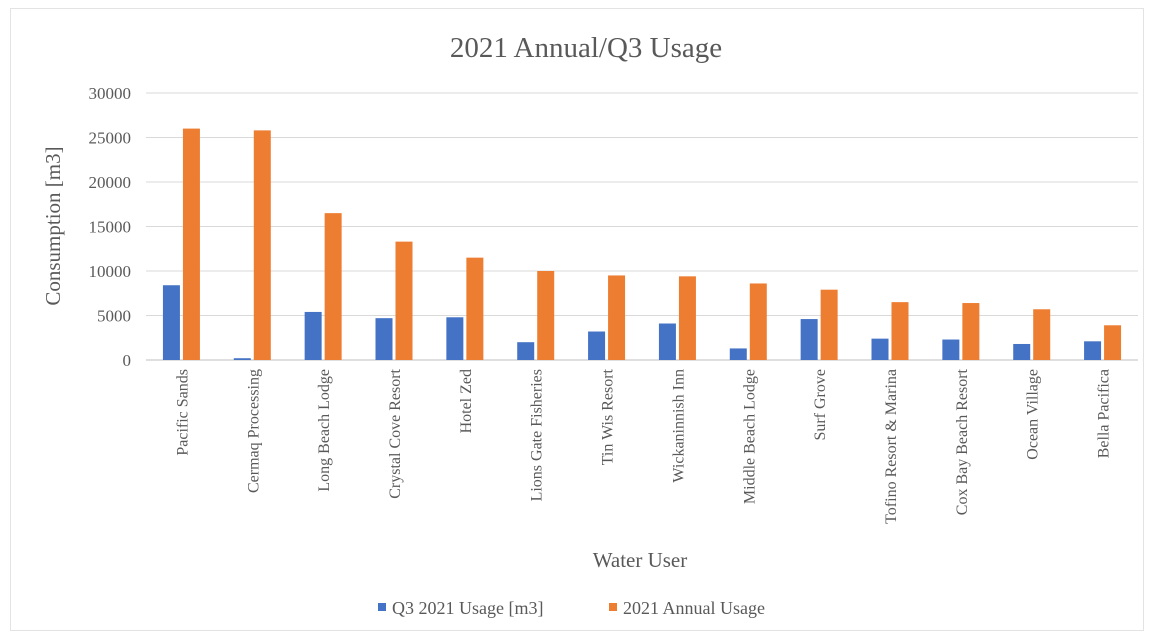 The width and height of the screenshot is (1154, 639). What do you see at coordinates (694, 608) in the screenshot?
I see `legend-label: 2021 Annual Usage` at bounding box center [694, 608].